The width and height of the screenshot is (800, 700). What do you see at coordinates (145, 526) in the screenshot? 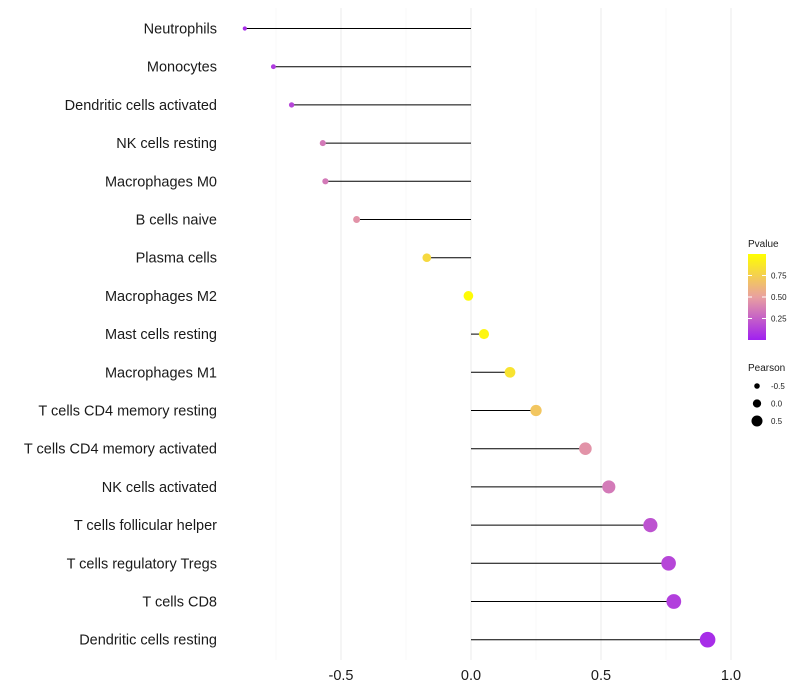
I see `category-label: T cells follicular helper` at bounding box center [145, 526].